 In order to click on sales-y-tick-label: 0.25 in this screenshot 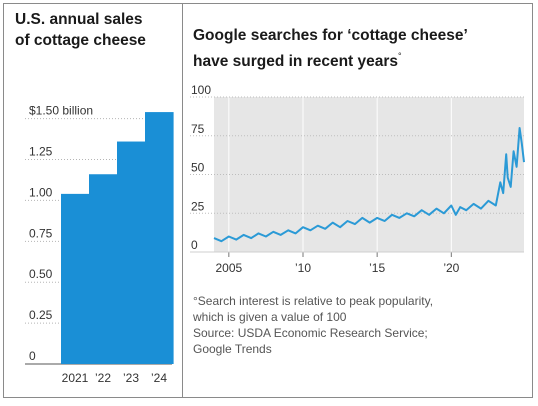, I will do `click(41, 315)`.